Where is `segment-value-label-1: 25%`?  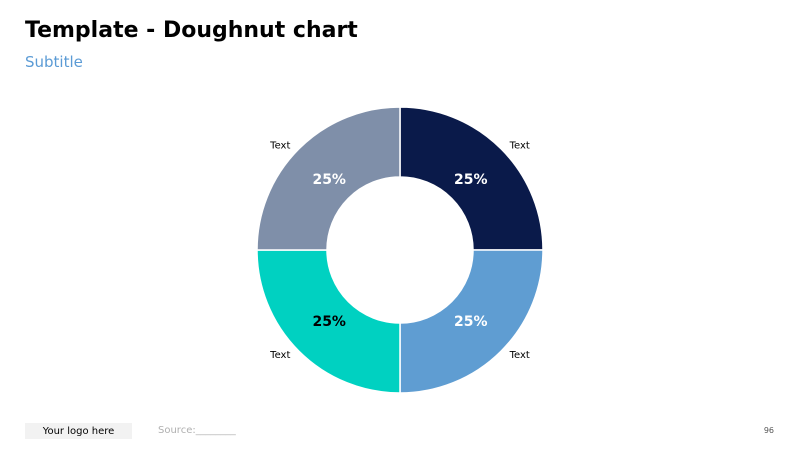
segment-value-label-1: 25% is located at coordinates (471, 180).